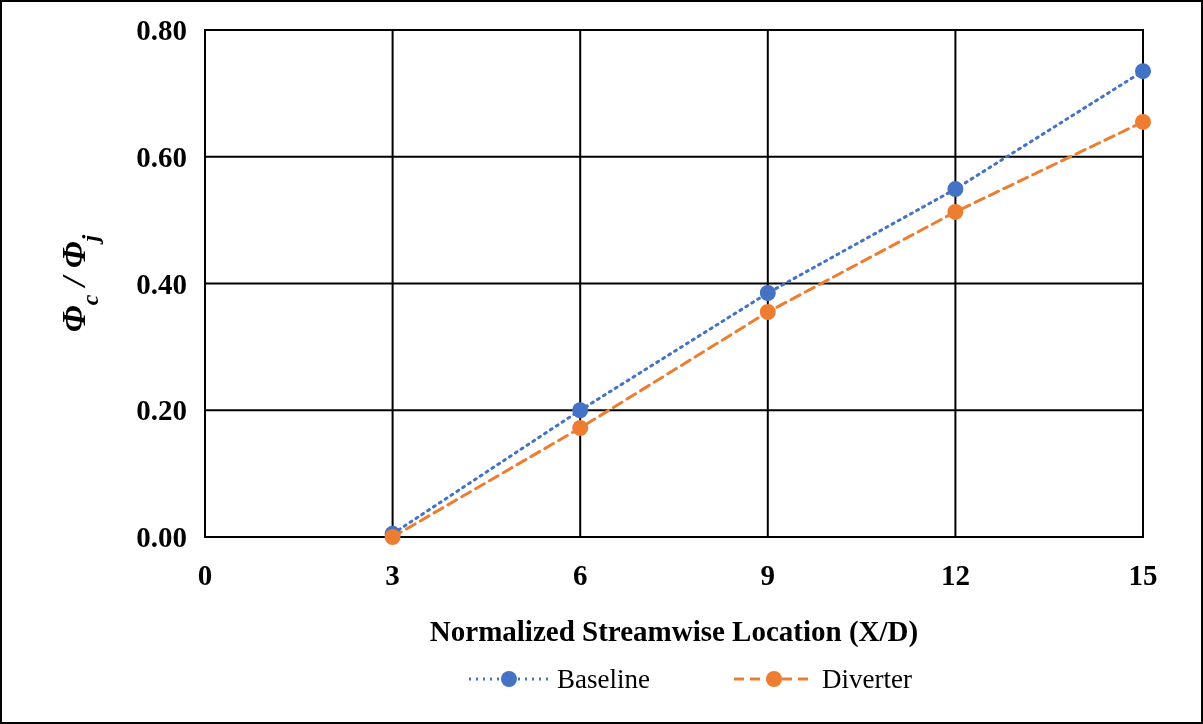 The width and height of the screenshot is (1203, 724). Describe the element at coordinates (674, 631) in the screenshot. I see `x-axis-title: Normalized Streamwise Location (X/D)` at that location.